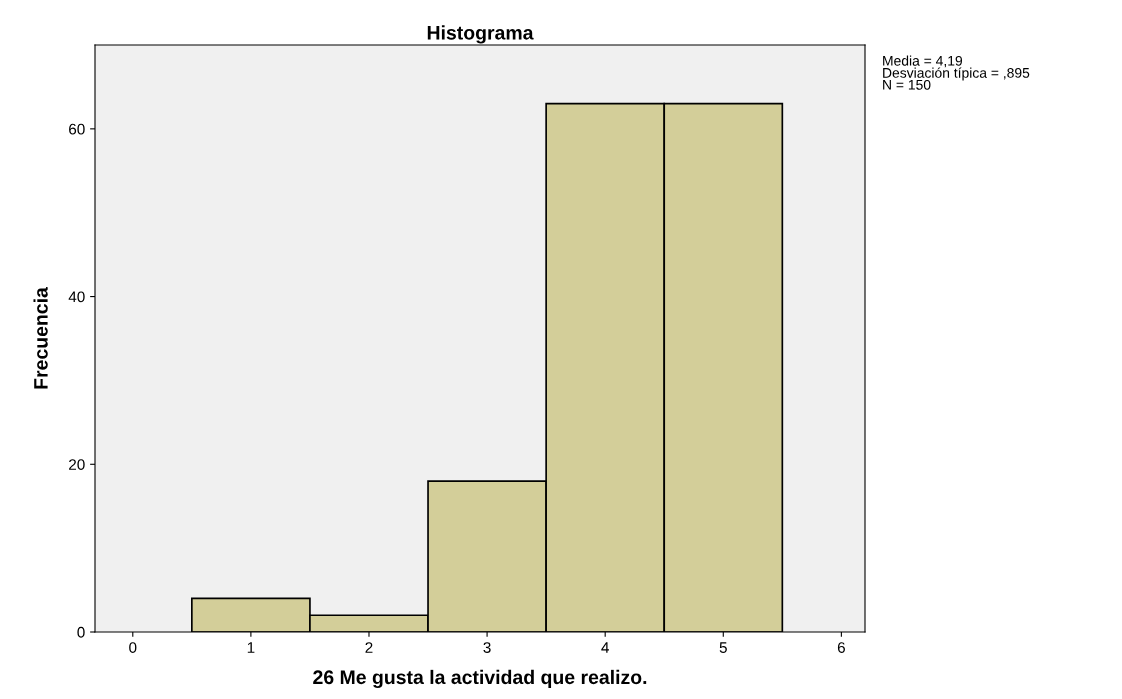  What do you see at coordinates (251, 647) in the screenshot?
I see `x-tick-label: 1` at bounding box center [251, 647].